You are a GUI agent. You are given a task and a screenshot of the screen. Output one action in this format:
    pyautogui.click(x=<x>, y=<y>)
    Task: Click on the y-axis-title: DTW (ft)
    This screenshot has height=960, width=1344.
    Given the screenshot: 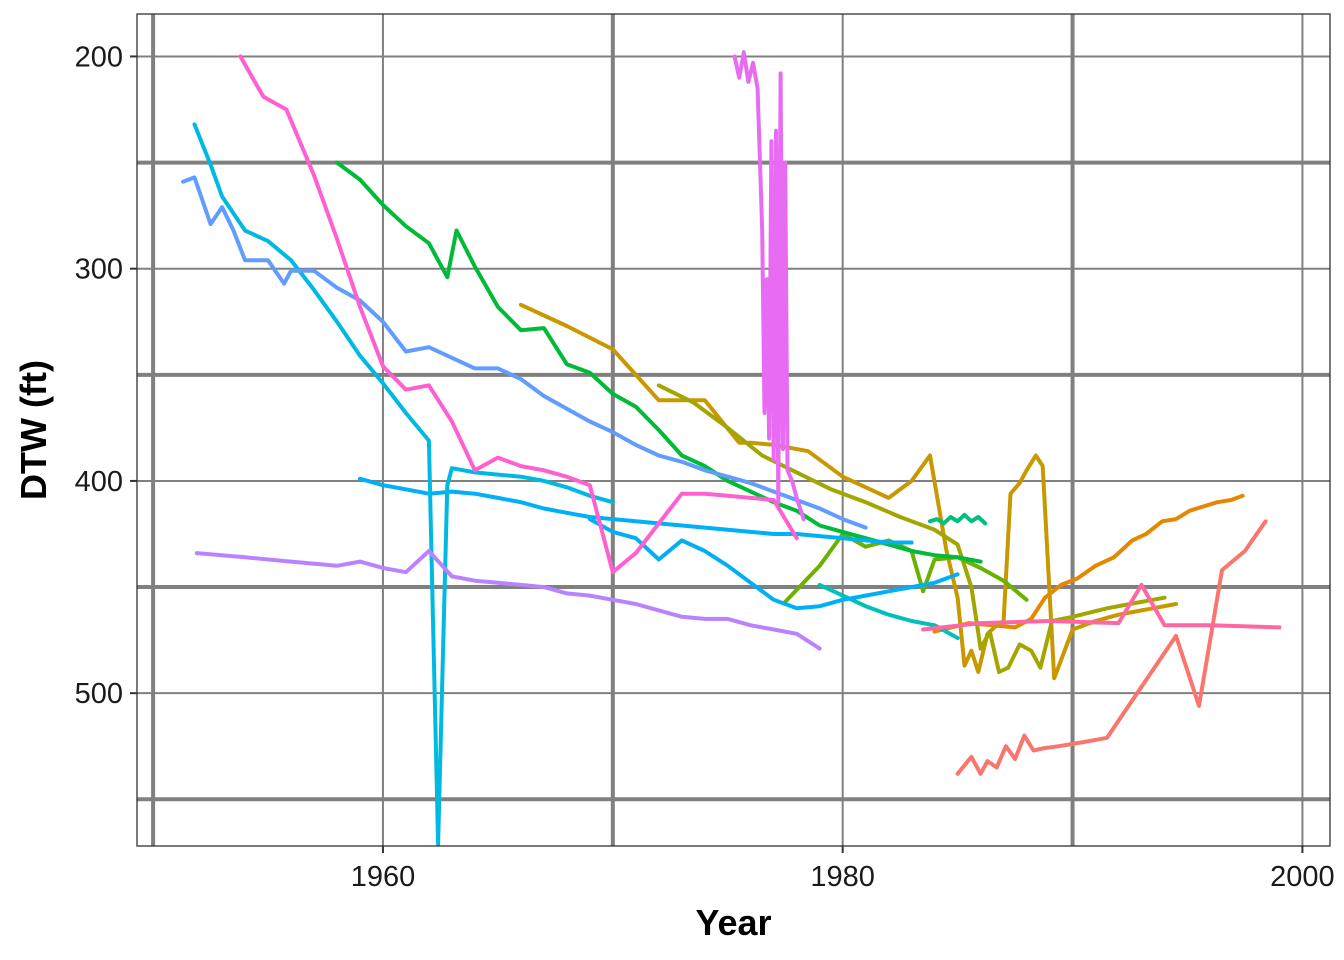 What is the action you would take?
    pyautogui.click(x=33, y=430)
    